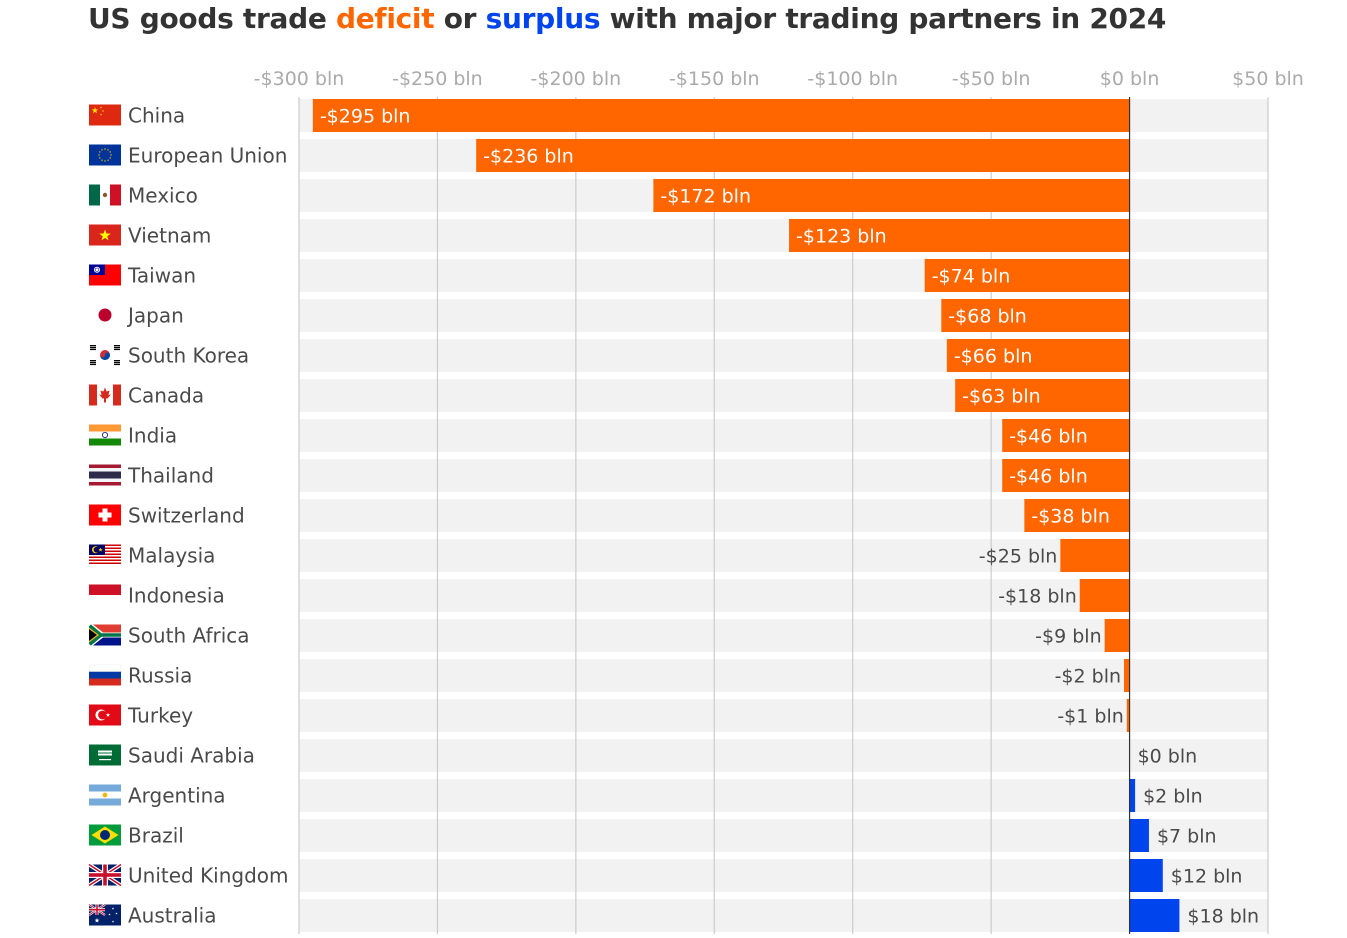 Image resolution: width=1347 pixels, height=938 pixels. I want to click on australia-flag, so click(104, 914).